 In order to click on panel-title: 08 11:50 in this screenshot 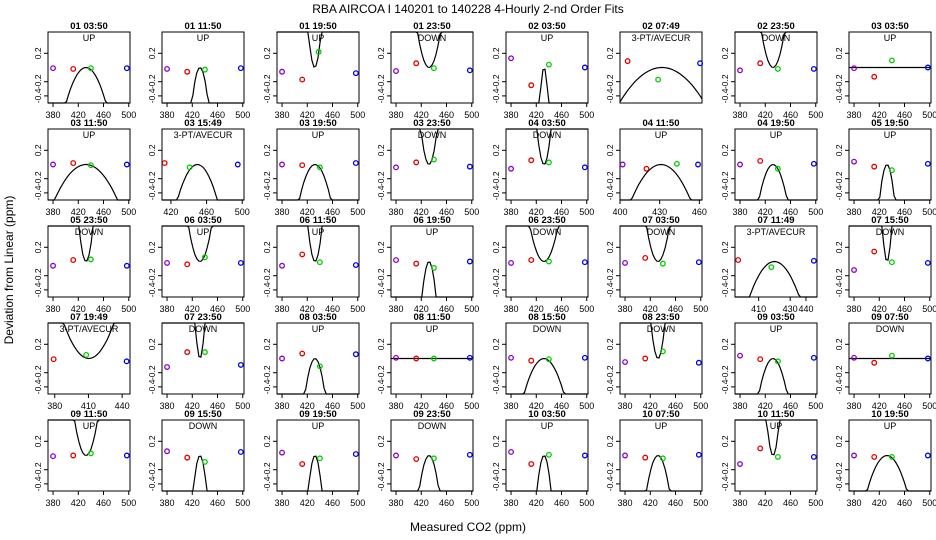, I will do `click(432, 317)`.